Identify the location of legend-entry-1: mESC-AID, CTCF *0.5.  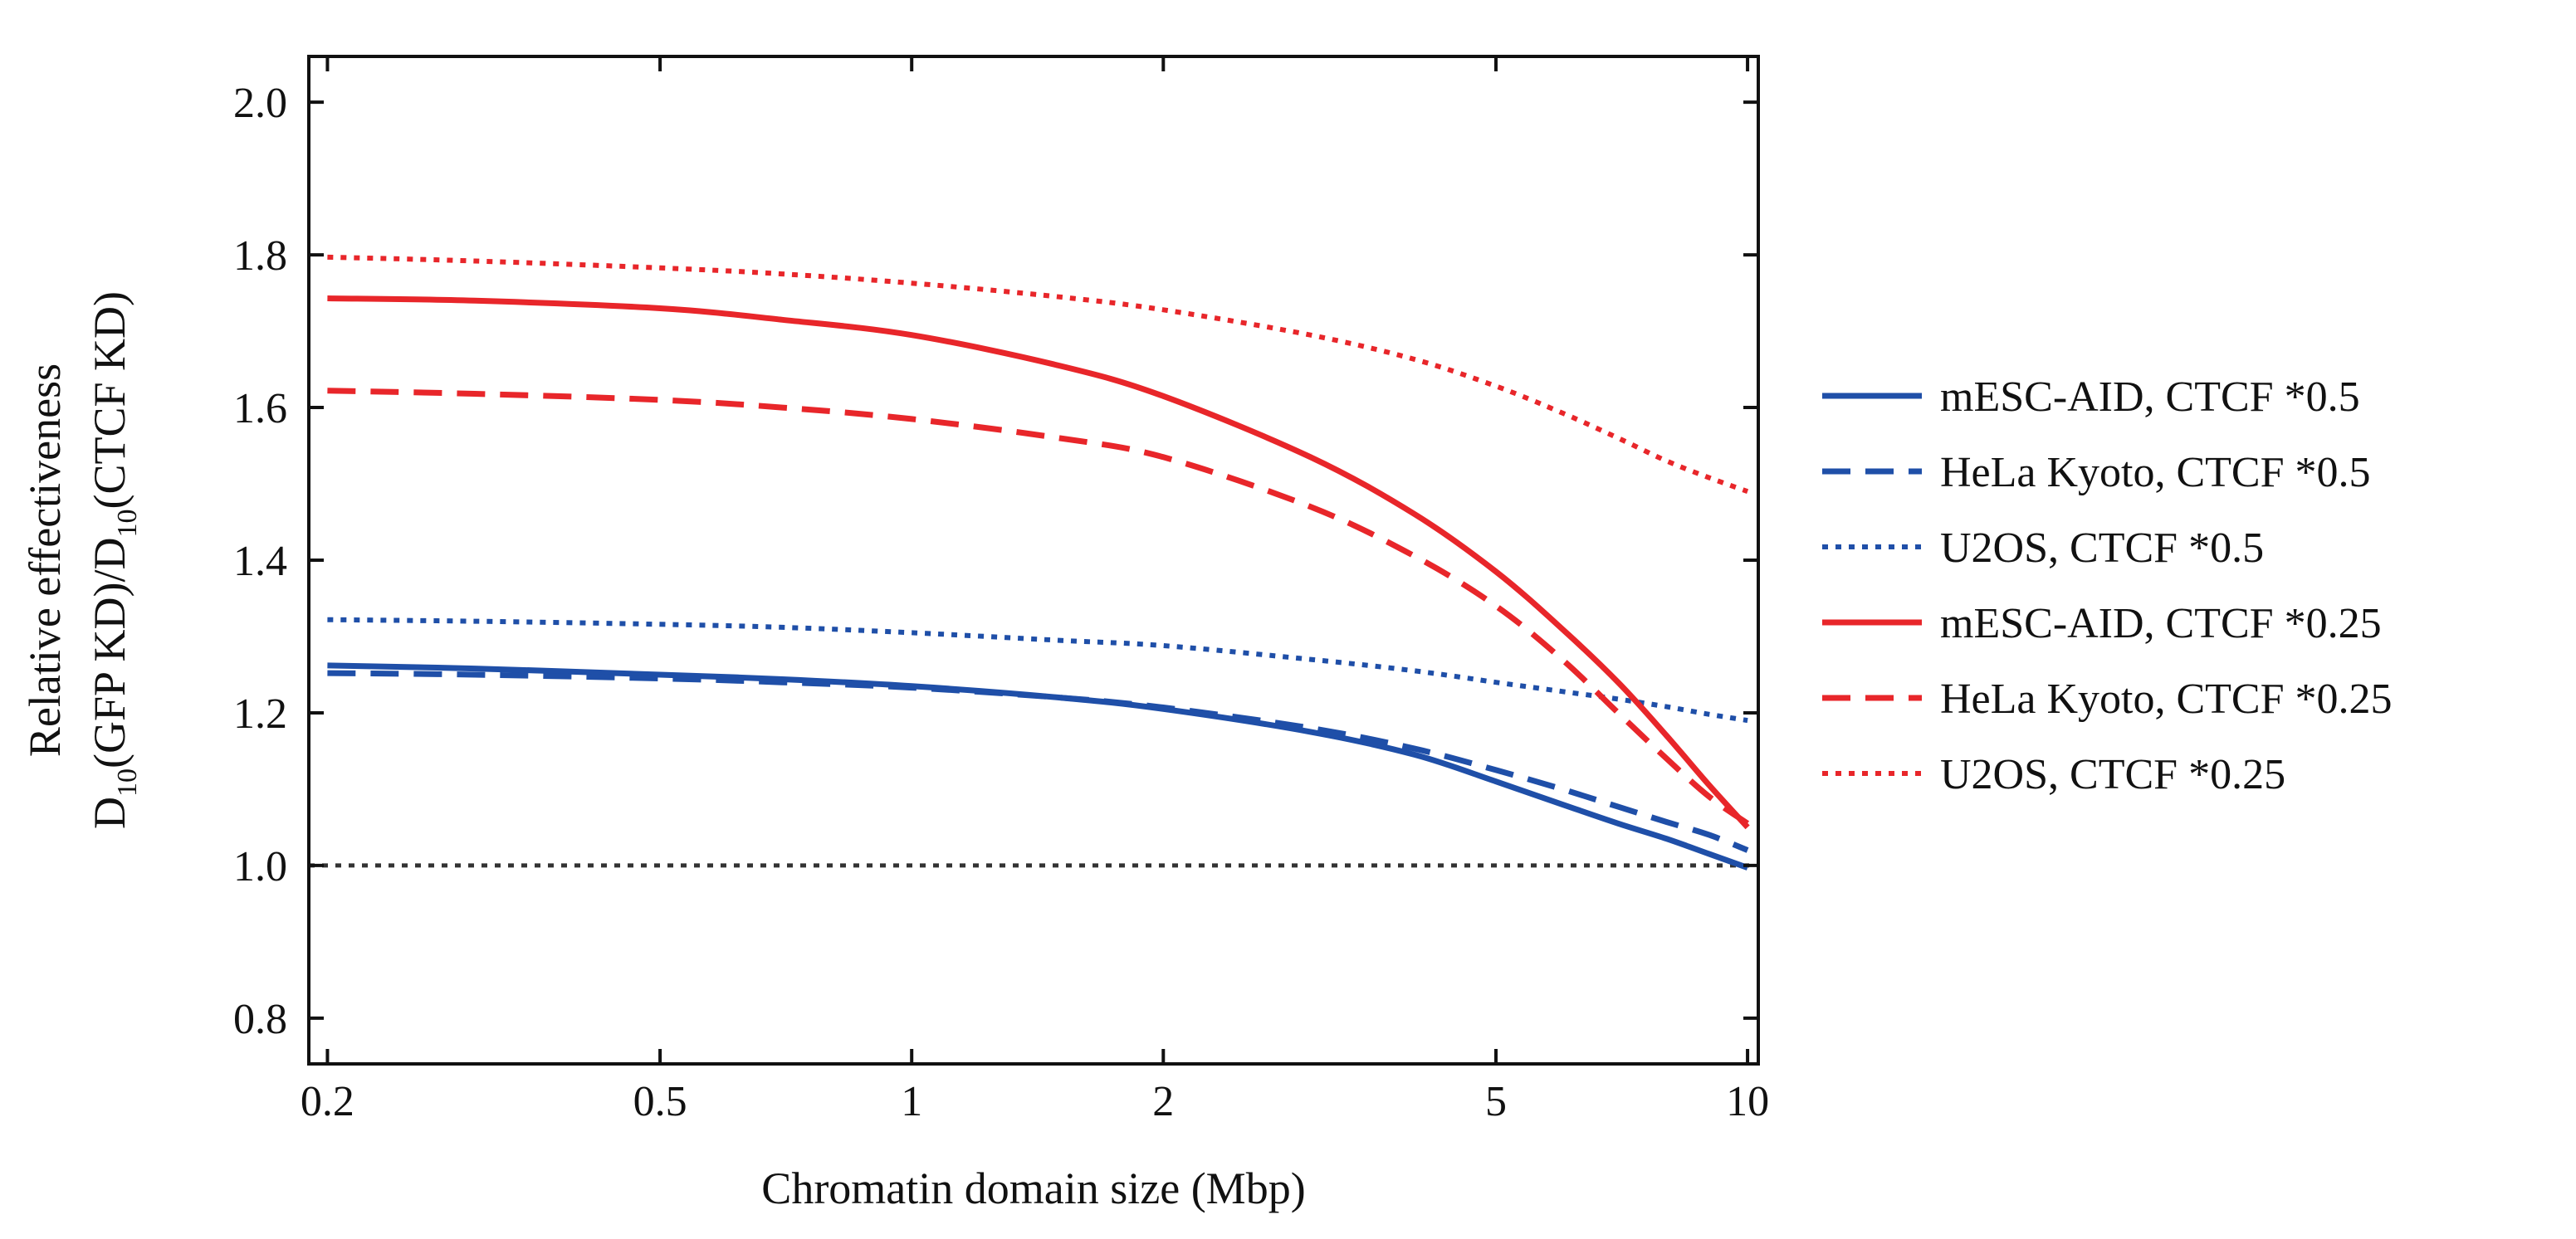
(2091, 397).